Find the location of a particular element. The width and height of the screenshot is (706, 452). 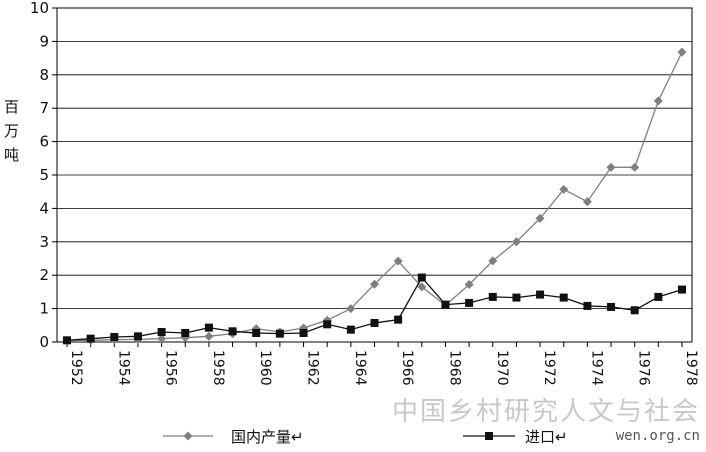

x-tick-label: 1960 is located at coordinates (265, 368).